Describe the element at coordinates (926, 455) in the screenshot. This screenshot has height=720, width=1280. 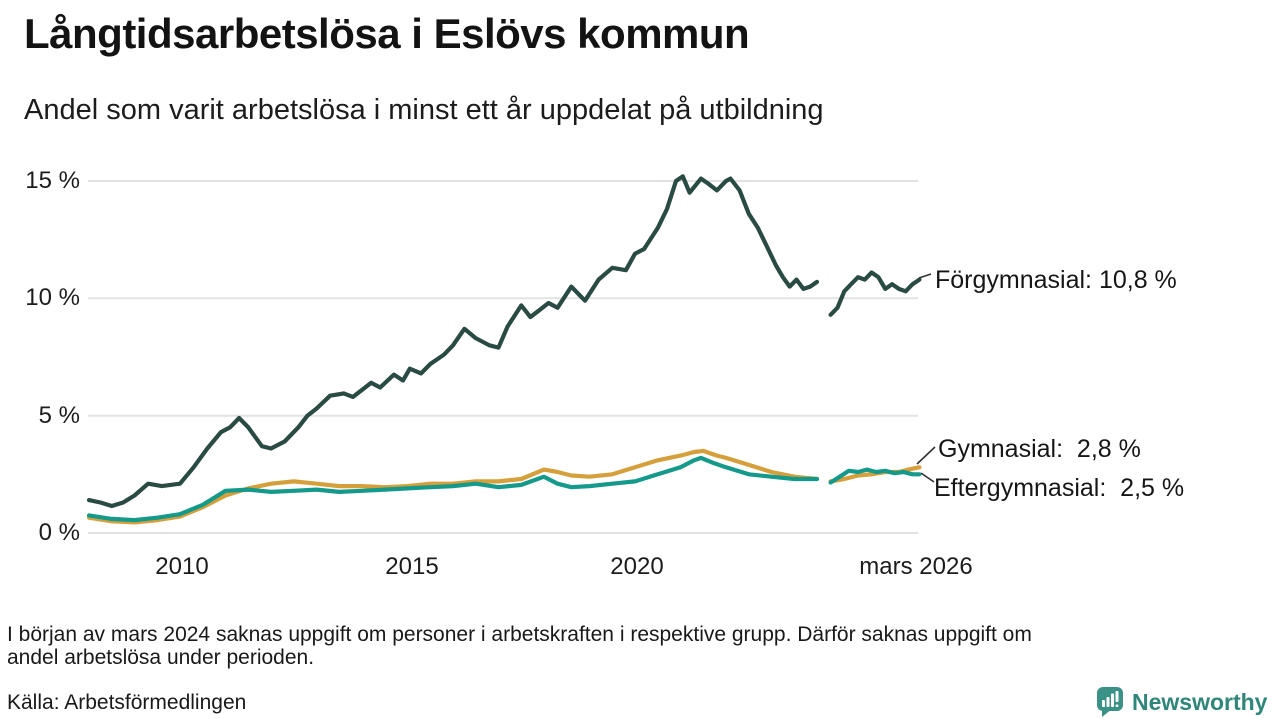
I see `label-connector-gymnasial` at that location.